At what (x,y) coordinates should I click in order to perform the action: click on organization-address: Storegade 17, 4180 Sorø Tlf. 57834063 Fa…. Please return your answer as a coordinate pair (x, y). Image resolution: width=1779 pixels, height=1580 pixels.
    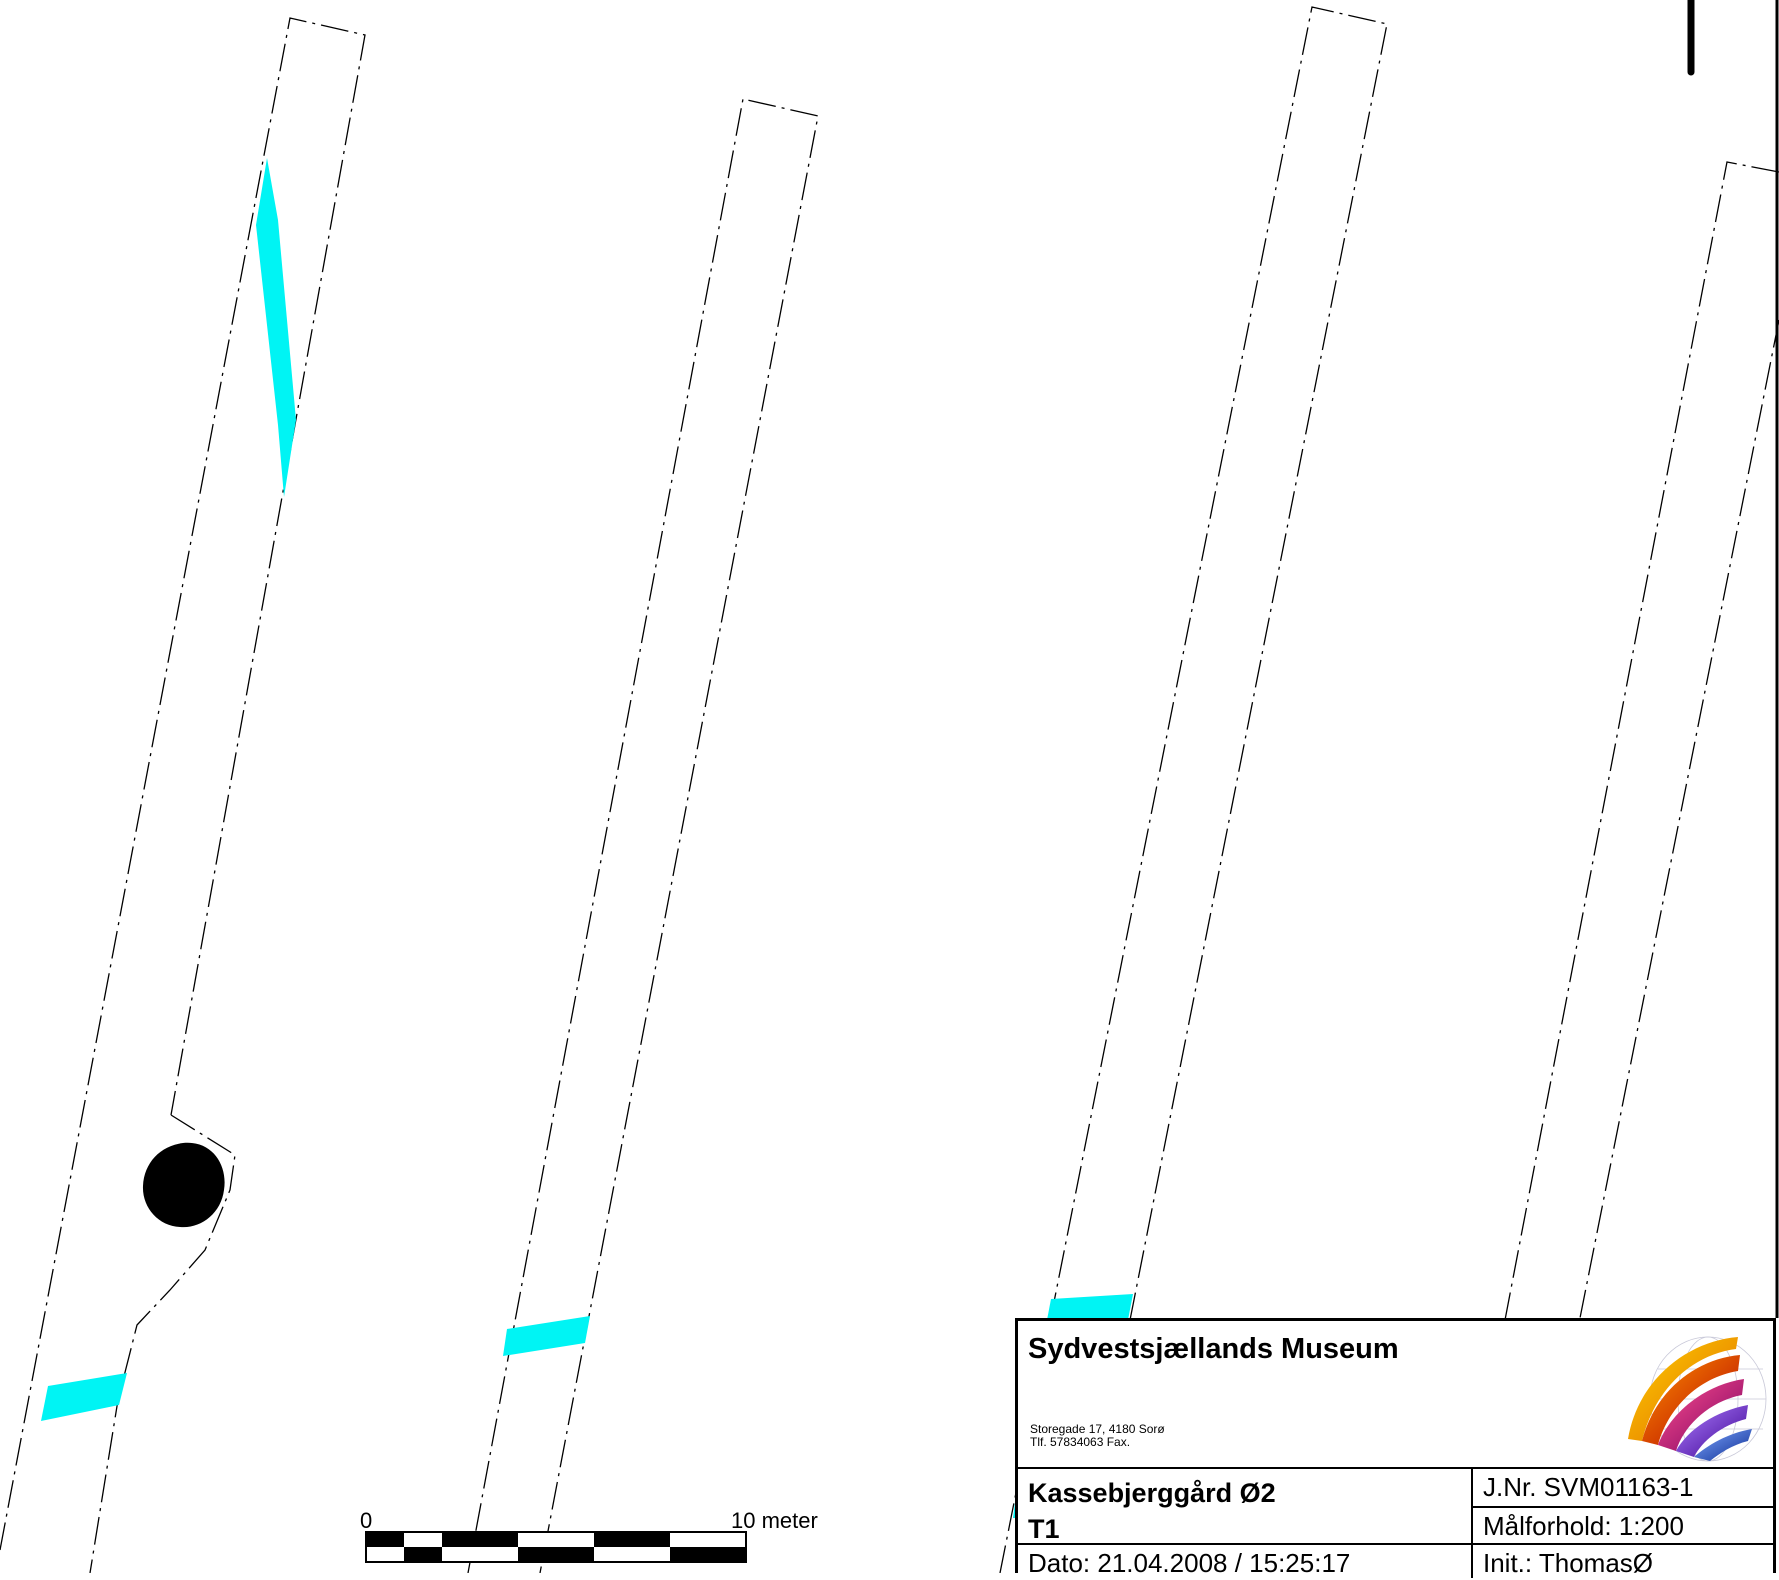
    Looking at the image, I should click on (1097, 1436).